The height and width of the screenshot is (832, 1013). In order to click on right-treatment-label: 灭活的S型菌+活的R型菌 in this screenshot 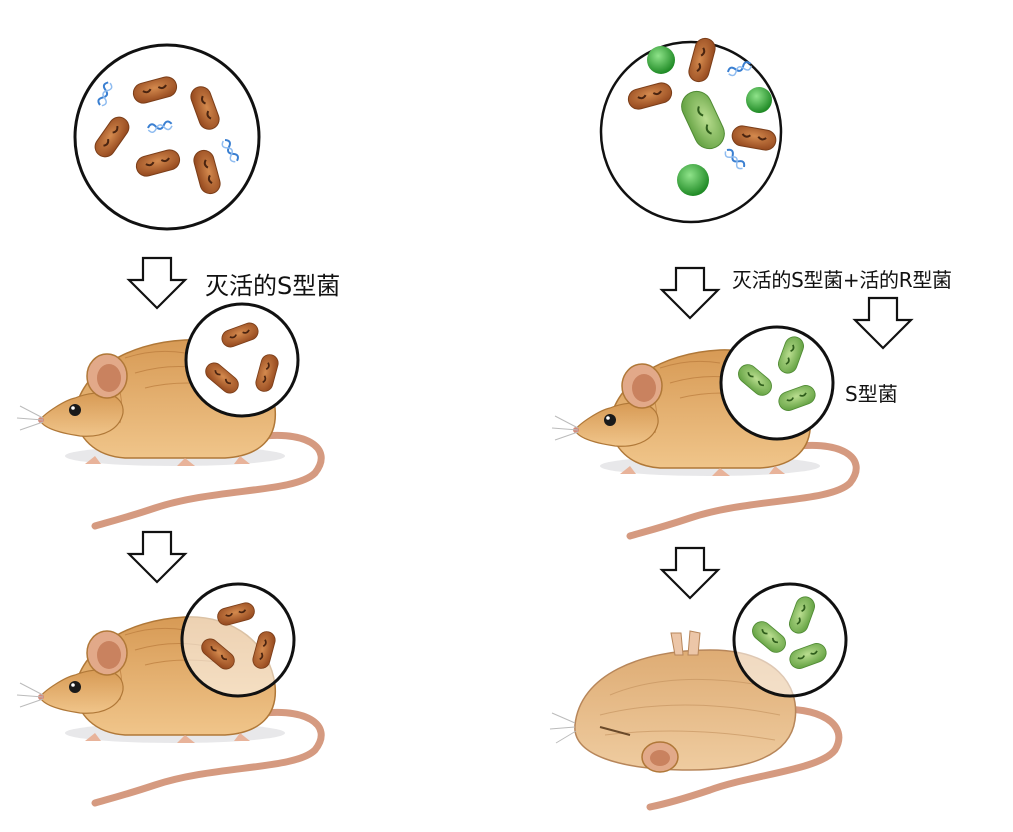, I will do `click(842, 280)`.